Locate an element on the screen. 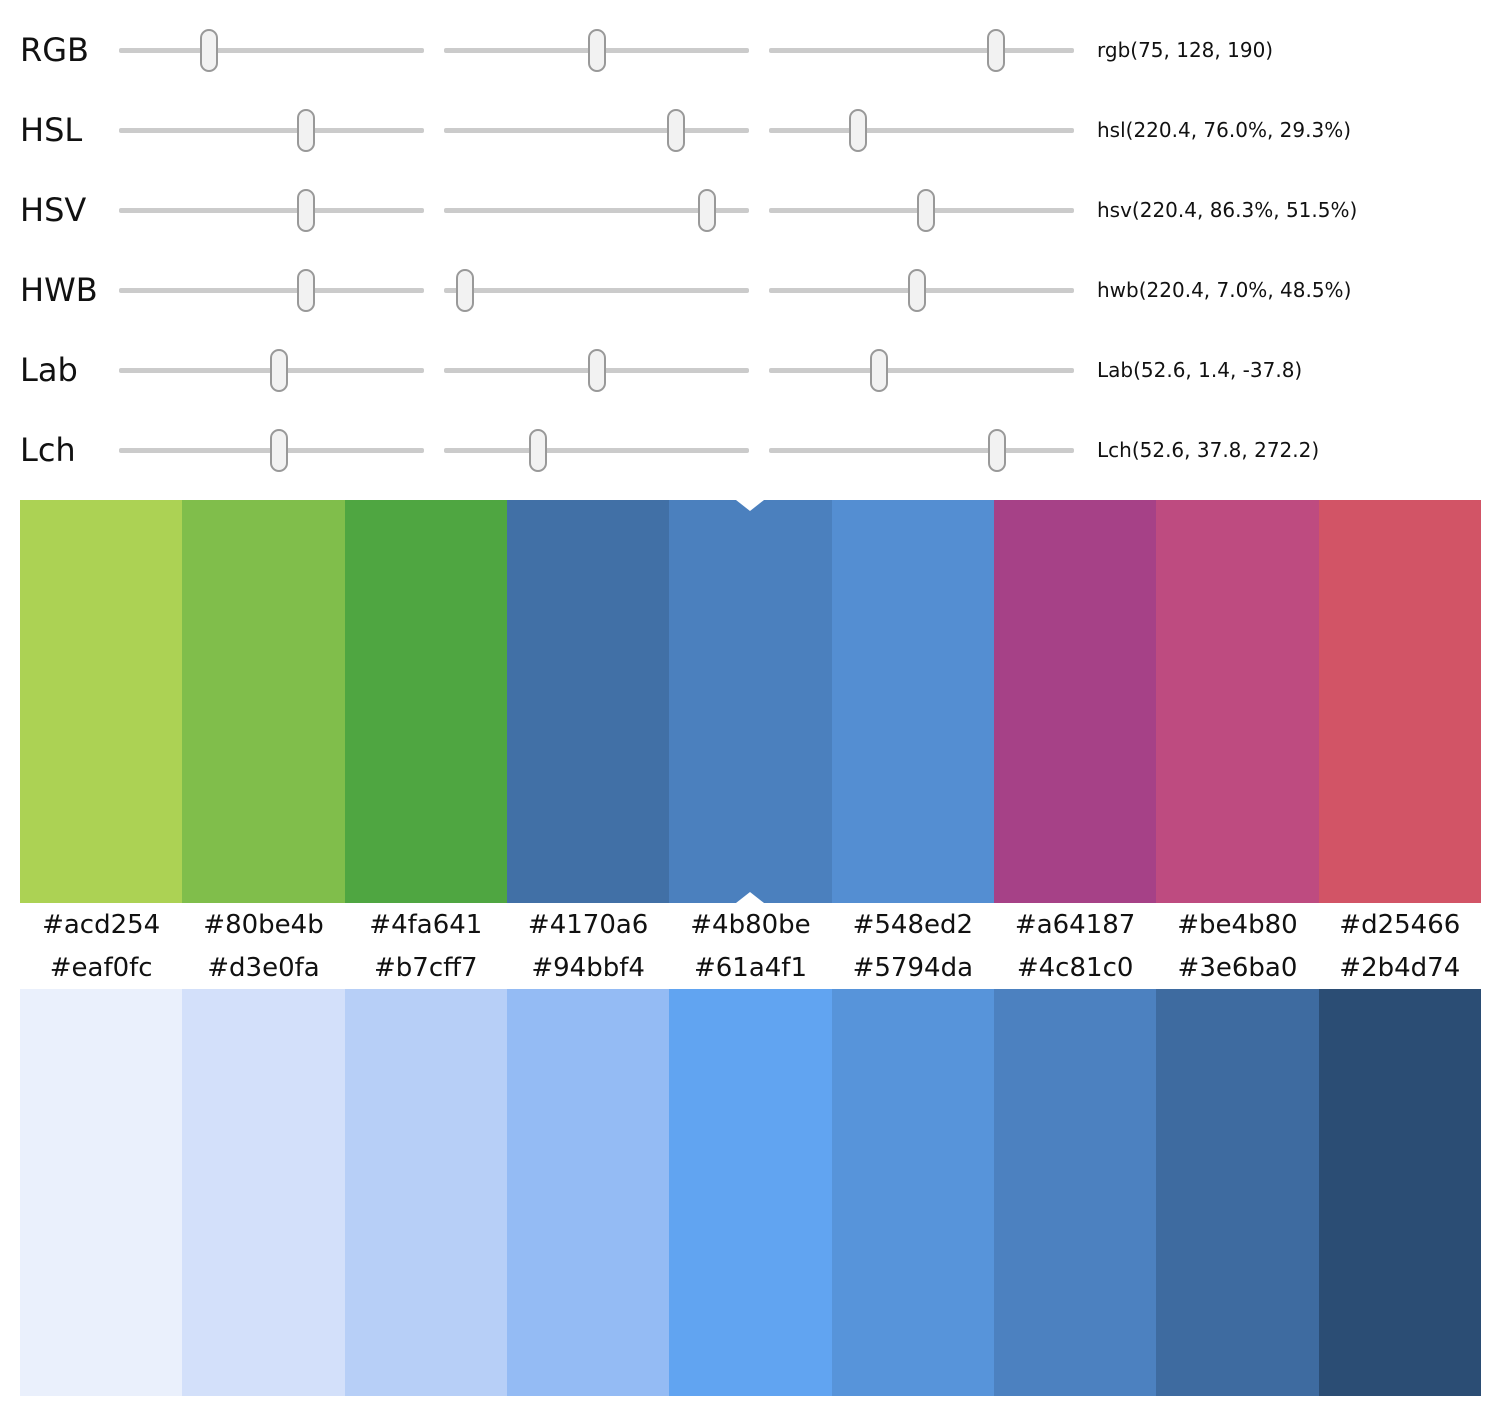  hex-label: #94bbf4 is located at coordinates (588, 967).